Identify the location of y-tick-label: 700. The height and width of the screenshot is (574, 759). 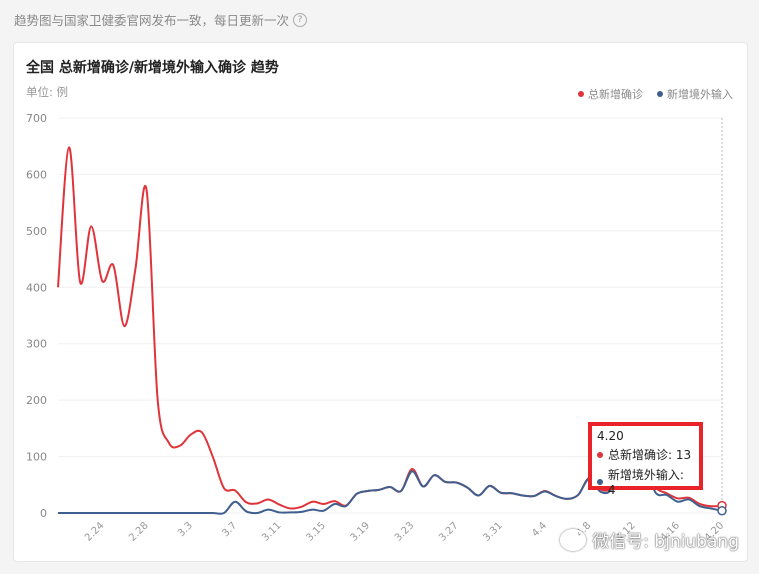
(36, 118).